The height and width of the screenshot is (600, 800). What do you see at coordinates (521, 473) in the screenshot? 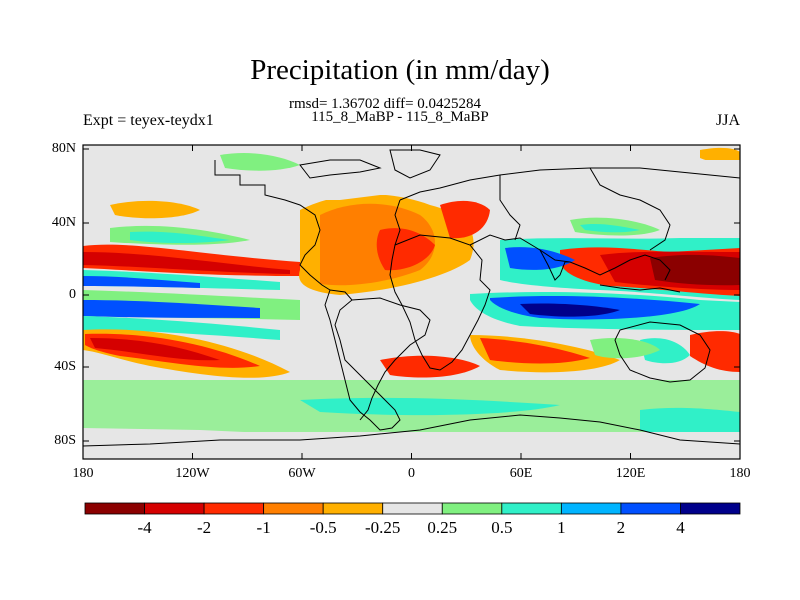
I see `lon-tick-label: 60E` at bounding box center [521, 473].